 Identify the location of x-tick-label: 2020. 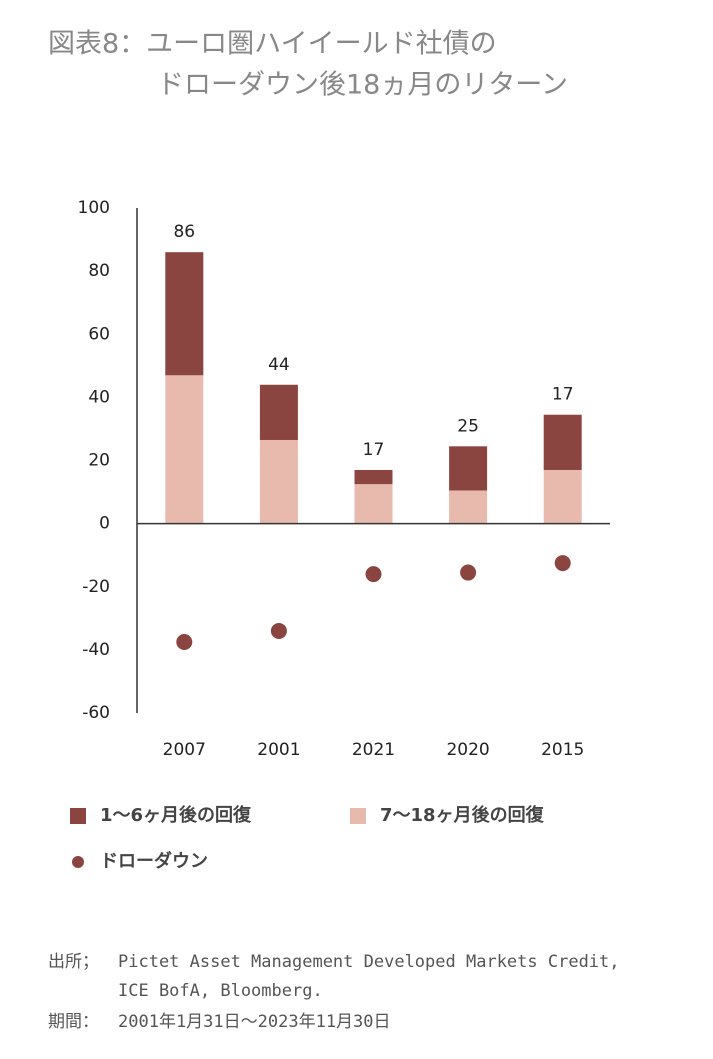
(467, 750).